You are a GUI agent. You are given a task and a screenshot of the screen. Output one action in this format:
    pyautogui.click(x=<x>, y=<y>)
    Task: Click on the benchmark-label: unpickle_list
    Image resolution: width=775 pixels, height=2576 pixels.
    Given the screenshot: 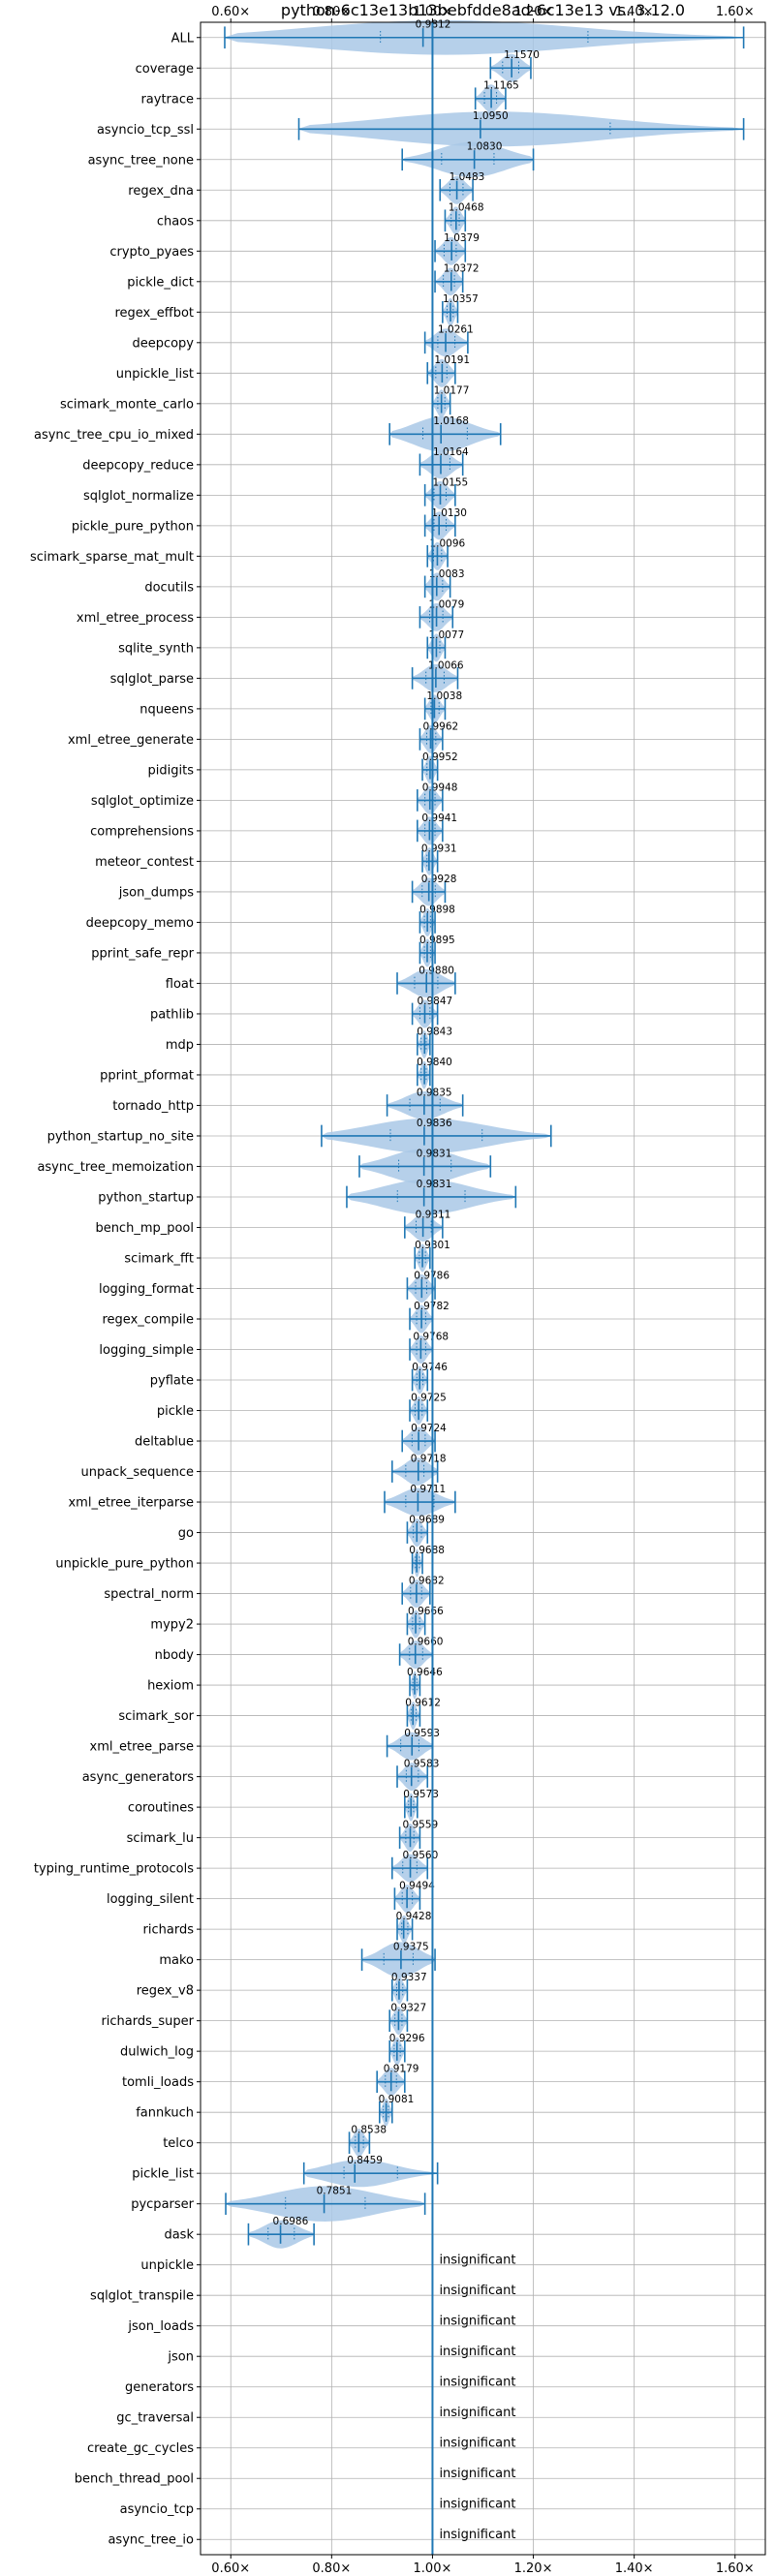 What is the action you would take?
    pyautogui.click(x=155, y=374)
    